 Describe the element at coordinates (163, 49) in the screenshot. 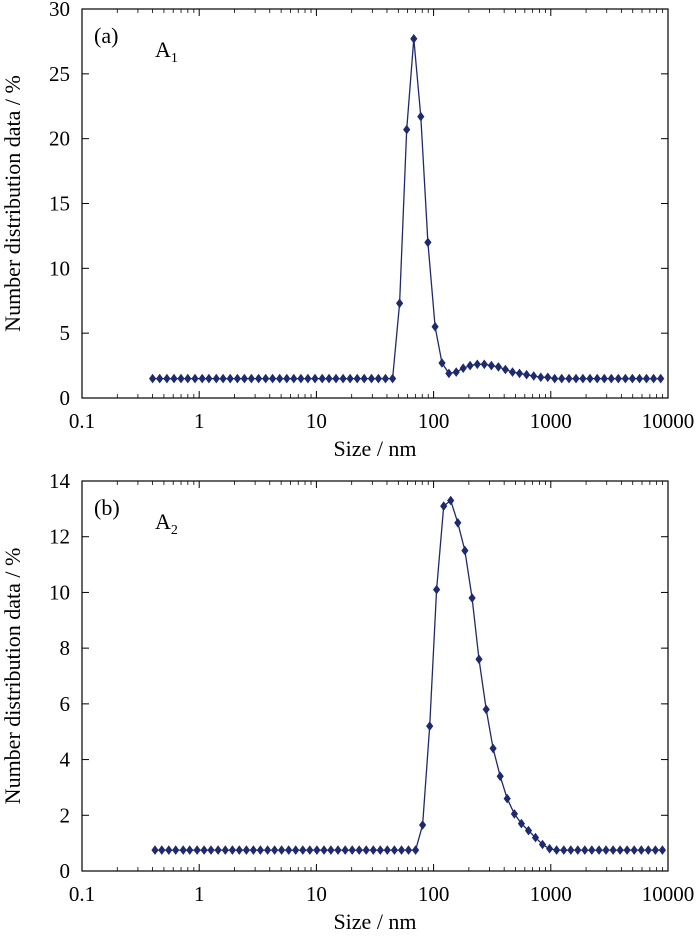

I see `sample-label-main: A` at that location.